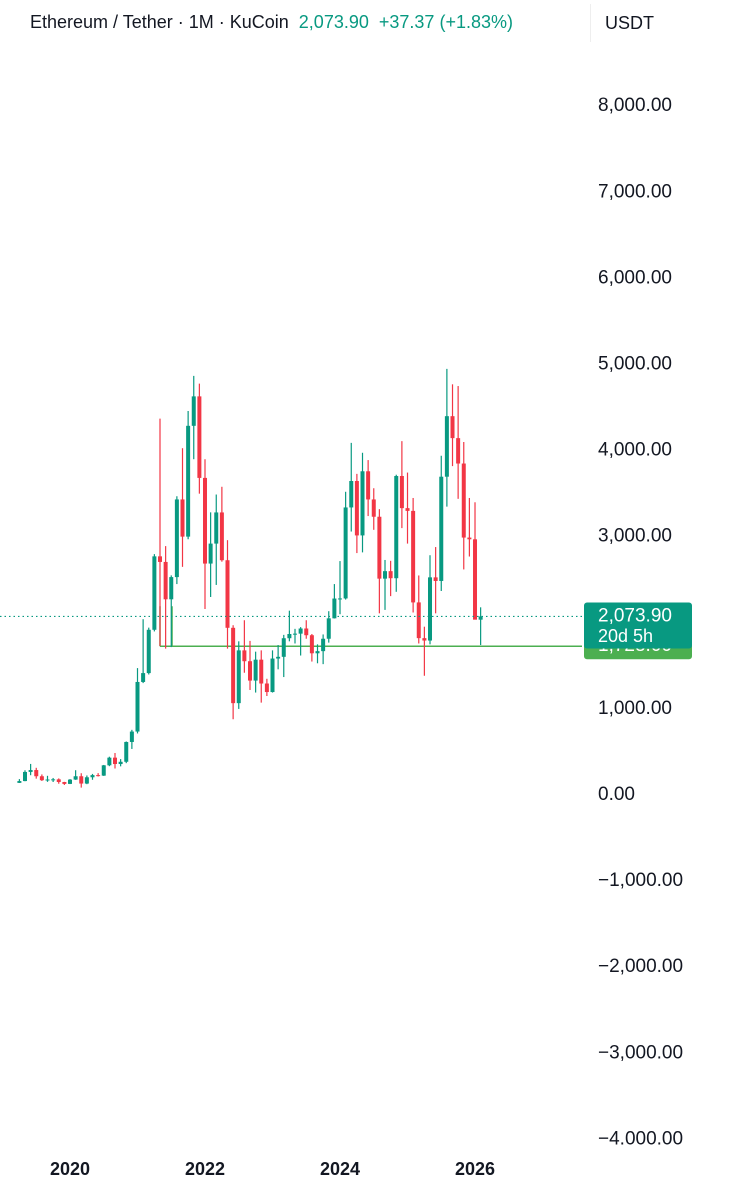  What do you see at coordinates (616, 794) in the screenshot?
I see `y-tick-label: 0.00` at bounding box center [616, 794].